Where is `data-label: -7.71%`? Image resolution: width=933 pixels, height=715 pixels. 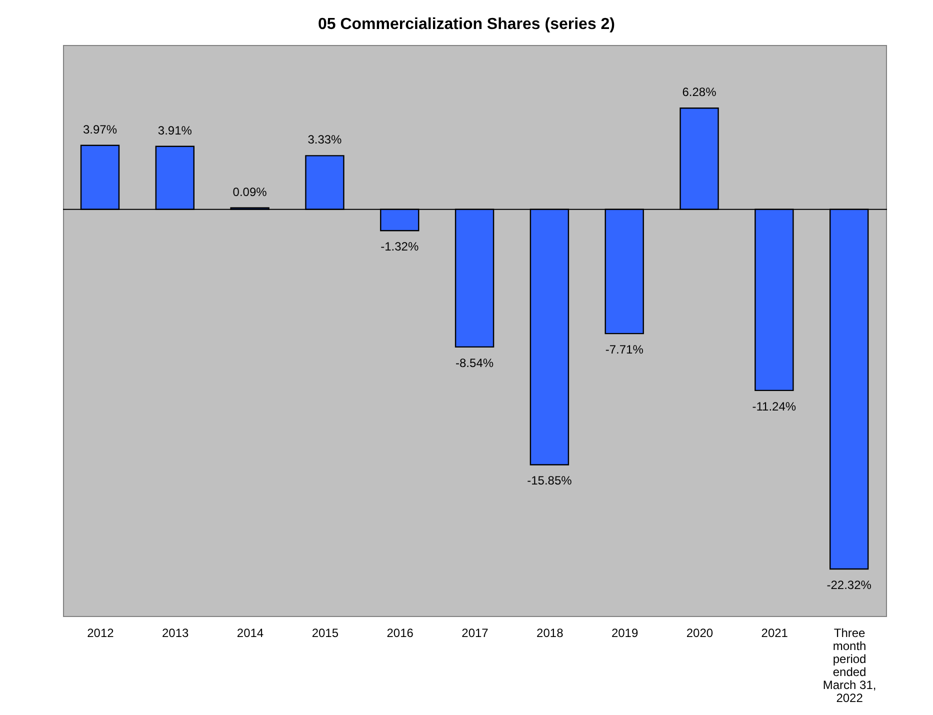
data-label: -7.71% is located at coordinates (624, 349).